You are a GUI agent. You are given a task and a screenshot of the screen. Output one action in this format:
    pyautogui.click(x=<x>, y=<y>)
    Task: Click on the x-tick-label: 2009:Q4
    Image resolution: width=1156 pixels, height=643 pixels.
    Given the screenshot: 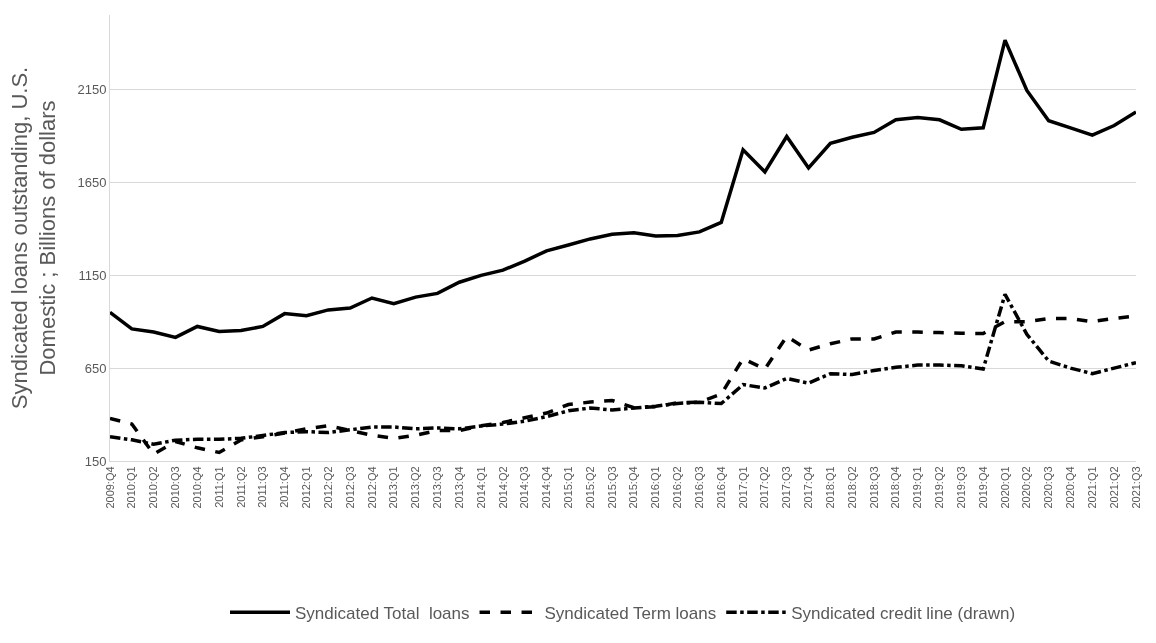 What is the action you would take?
    pyautogui.click(x=109, y=487)
    